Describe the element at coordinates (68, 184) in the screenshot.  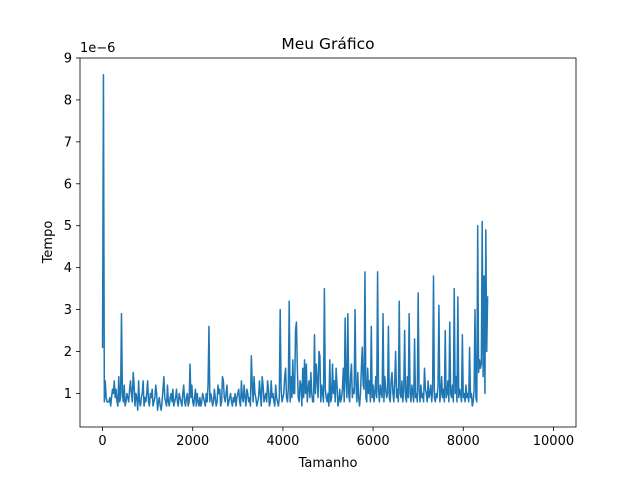
I see `y-tick-label: 6` at that location.